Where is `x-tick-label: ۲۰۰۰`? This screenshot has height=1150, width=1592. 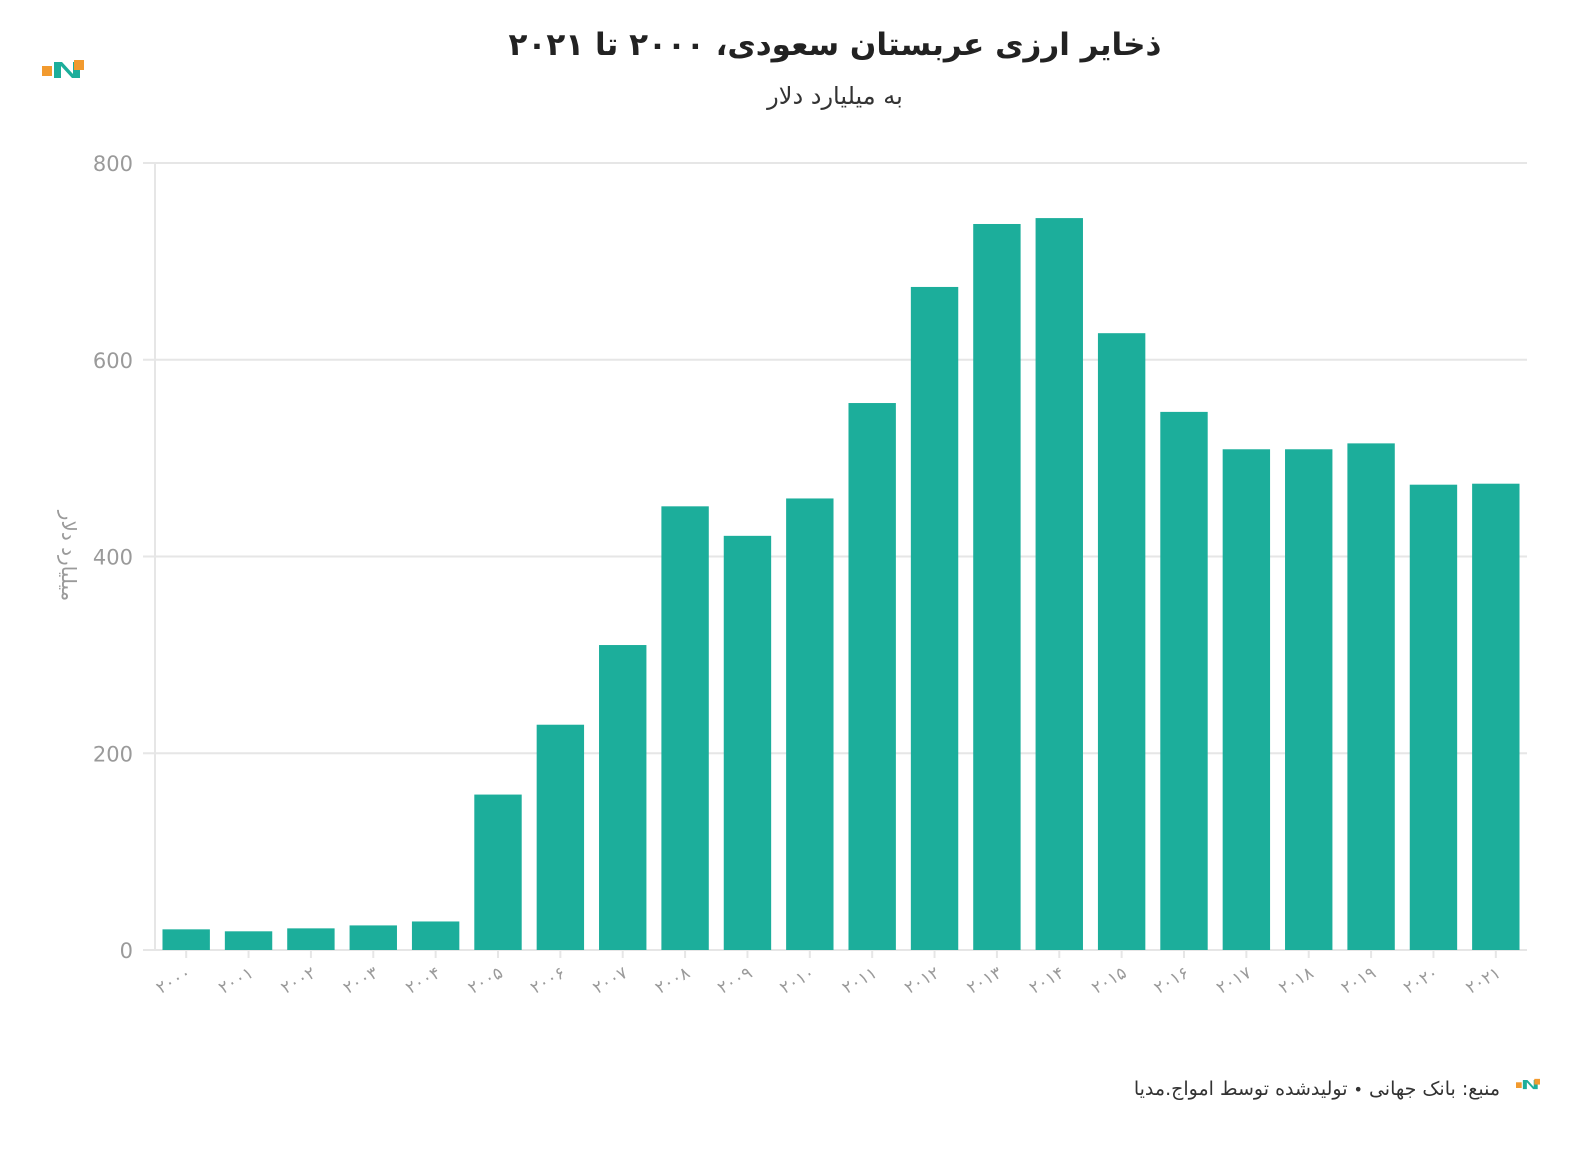 x-tick-label: ۲۰۰۰ is located at coordinates (174, 981).